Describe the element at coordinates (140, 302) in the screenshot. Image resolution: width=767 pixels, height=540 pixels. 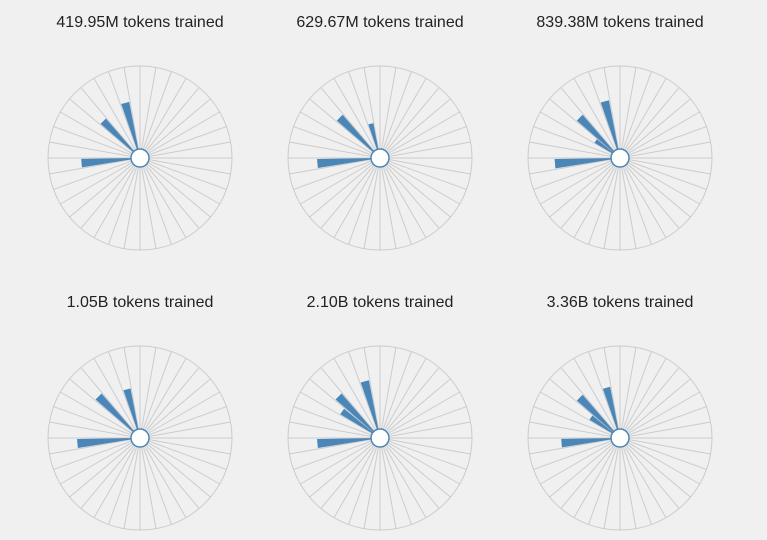
I see `chart-title: 1.05B tokens trained` at that location.